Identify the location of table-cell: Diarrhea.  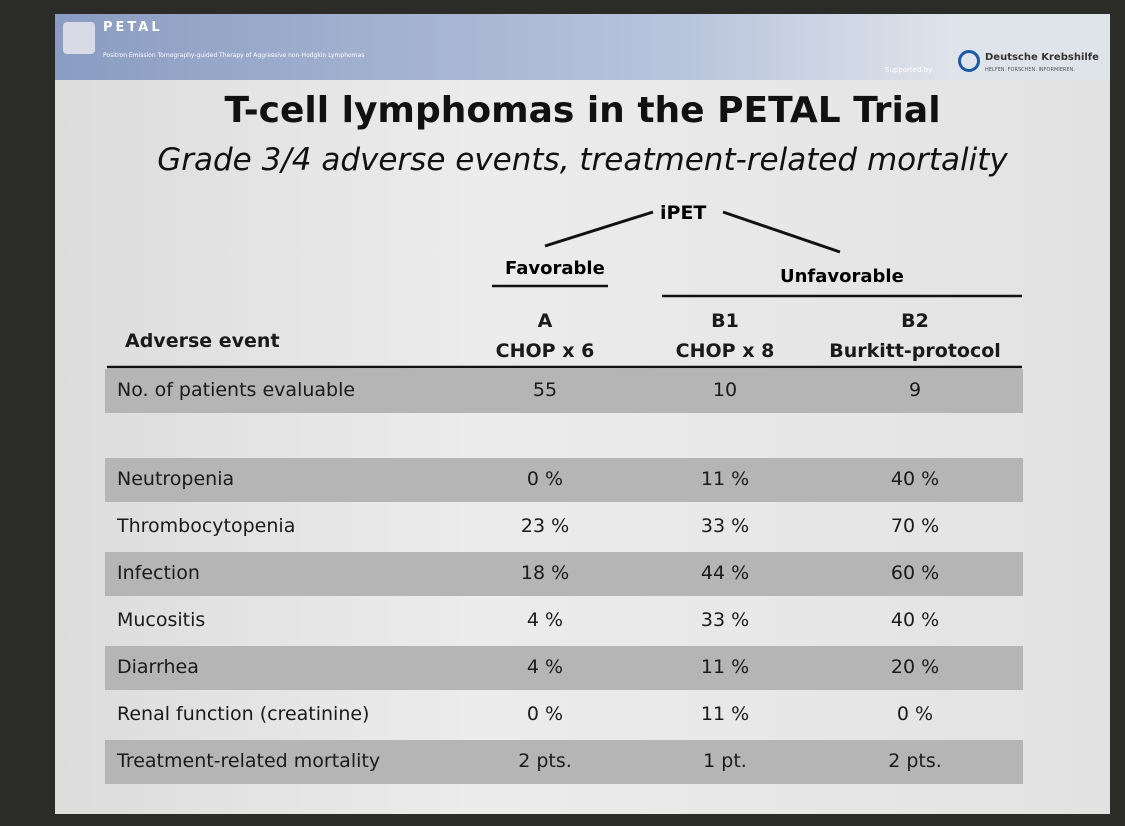
(158, 667).